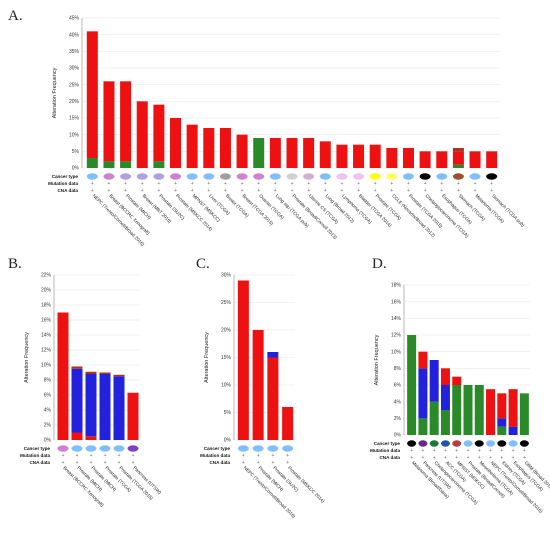  What do you see at coordinates (387, 443) in the screenshot?
I see `row-label: Cancer type` at bounding box center [387, 443].